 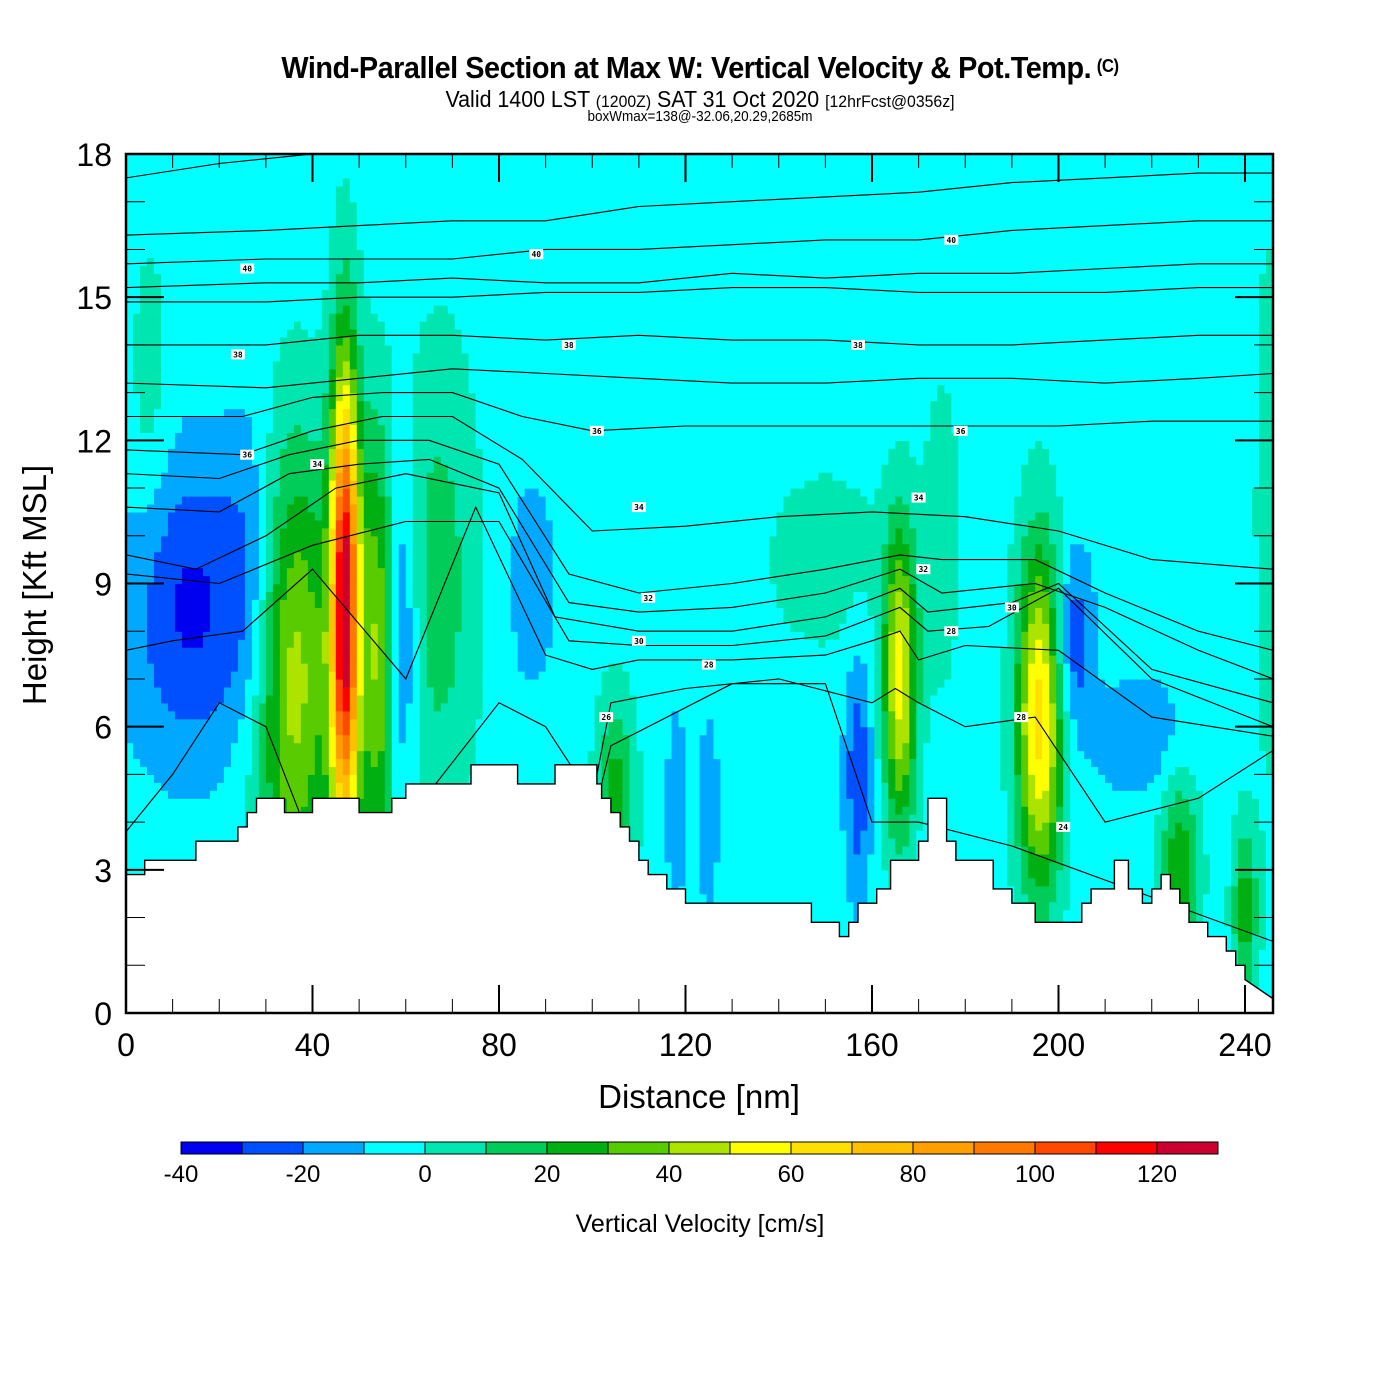 I want to click on x-tick-label: 160, so click(x=871, y=1045).